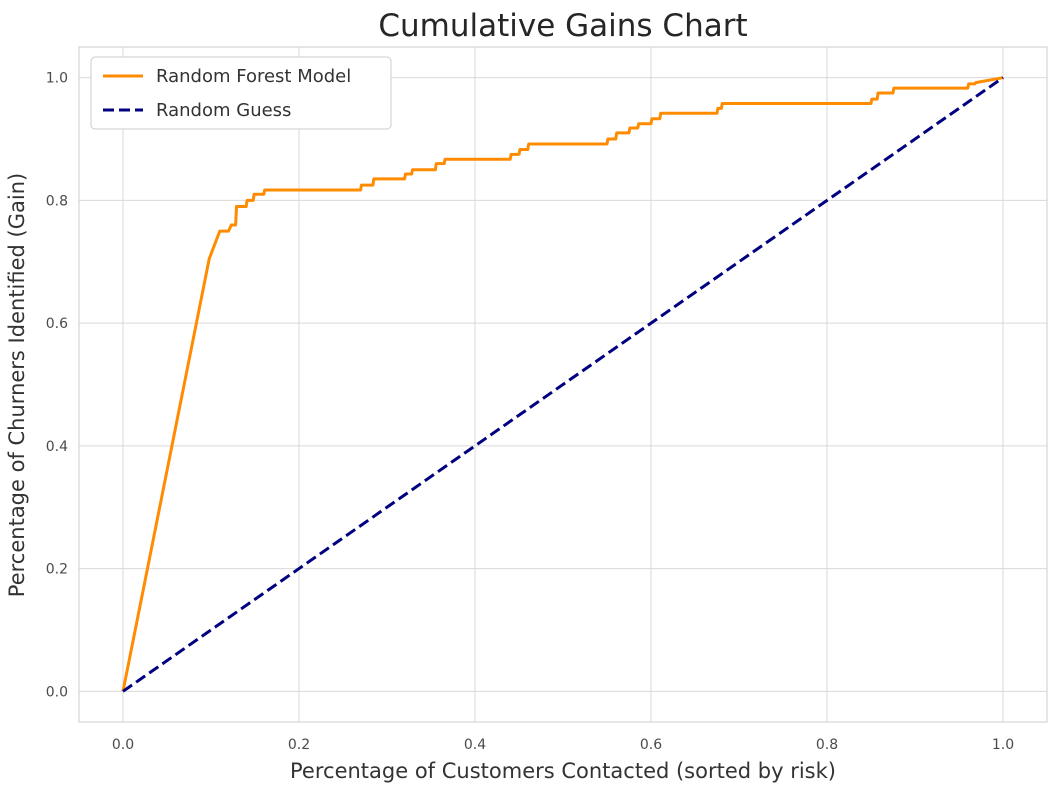 This screenshot has height=790, width=1057. I want to click on x-tick-label: 0.0, so click(123, 745).